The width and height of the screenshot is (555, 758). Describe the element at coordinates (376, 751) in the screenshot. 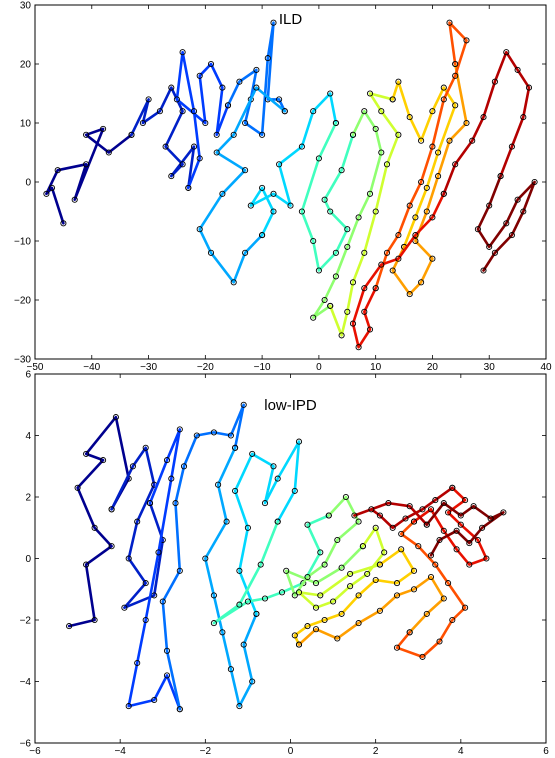

I see `low-ipd-x-tick-label: 2` at that location.